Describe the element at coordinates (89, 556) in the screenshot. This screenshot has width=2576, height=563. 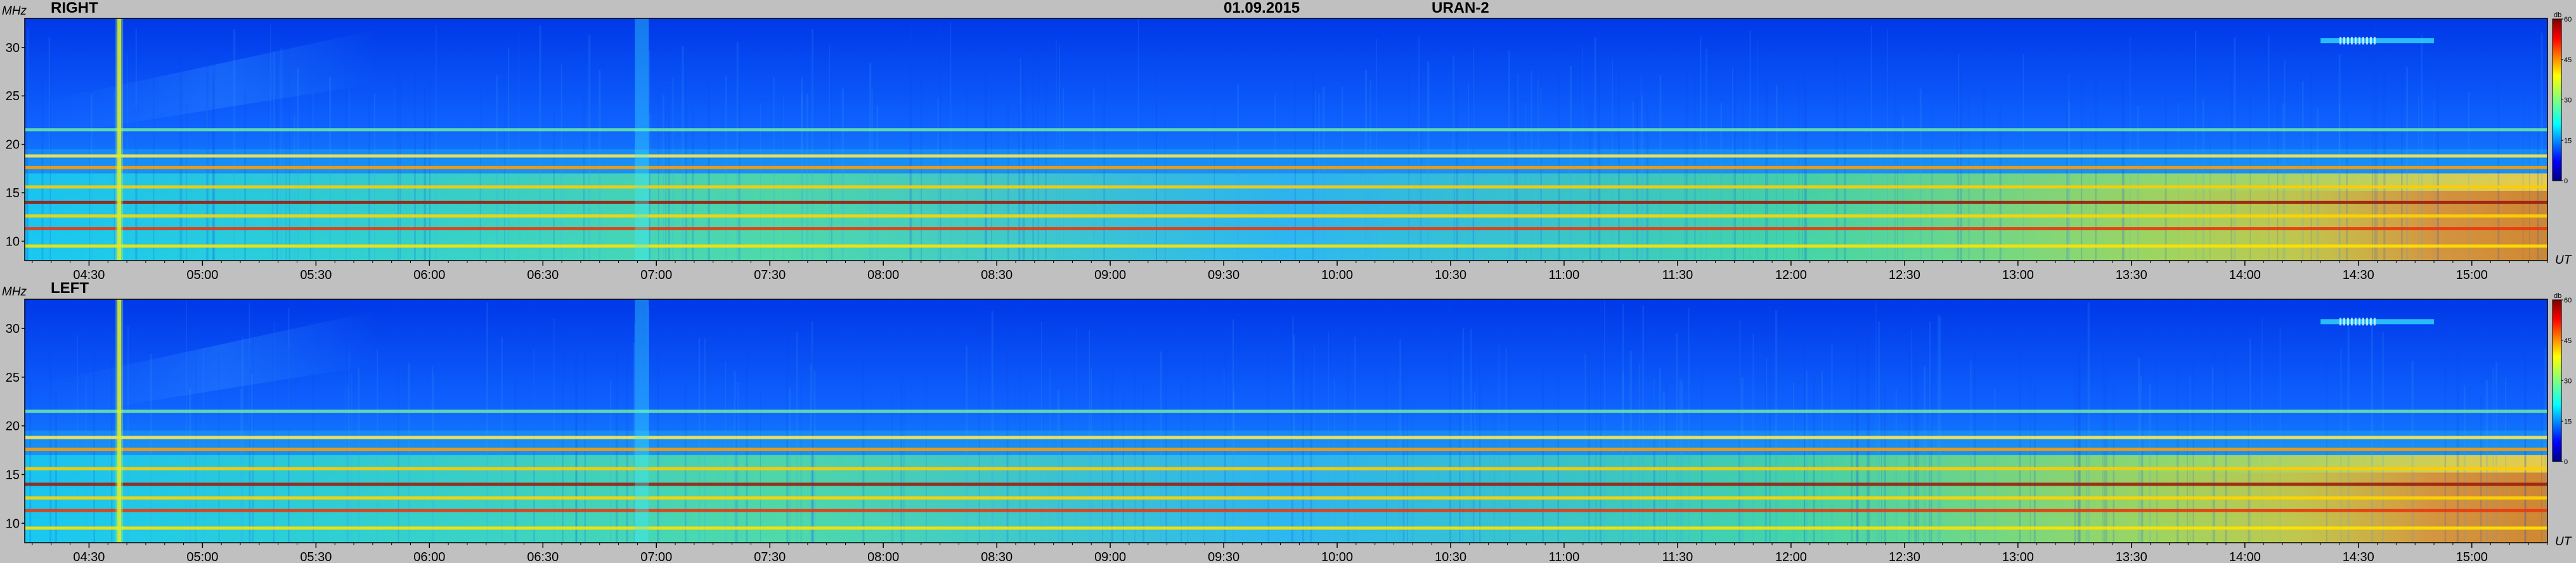
I see `x-tick-label: 04:30` at that location.